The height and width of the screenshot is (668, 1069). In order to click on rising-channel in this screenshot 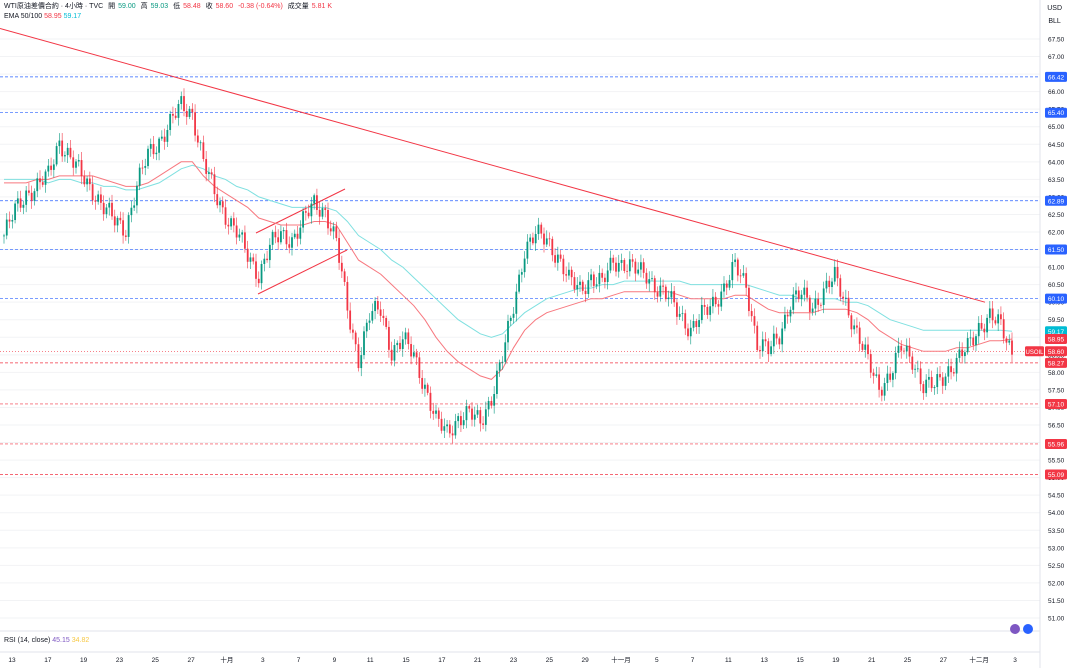, I will do `click(301, 241)`.